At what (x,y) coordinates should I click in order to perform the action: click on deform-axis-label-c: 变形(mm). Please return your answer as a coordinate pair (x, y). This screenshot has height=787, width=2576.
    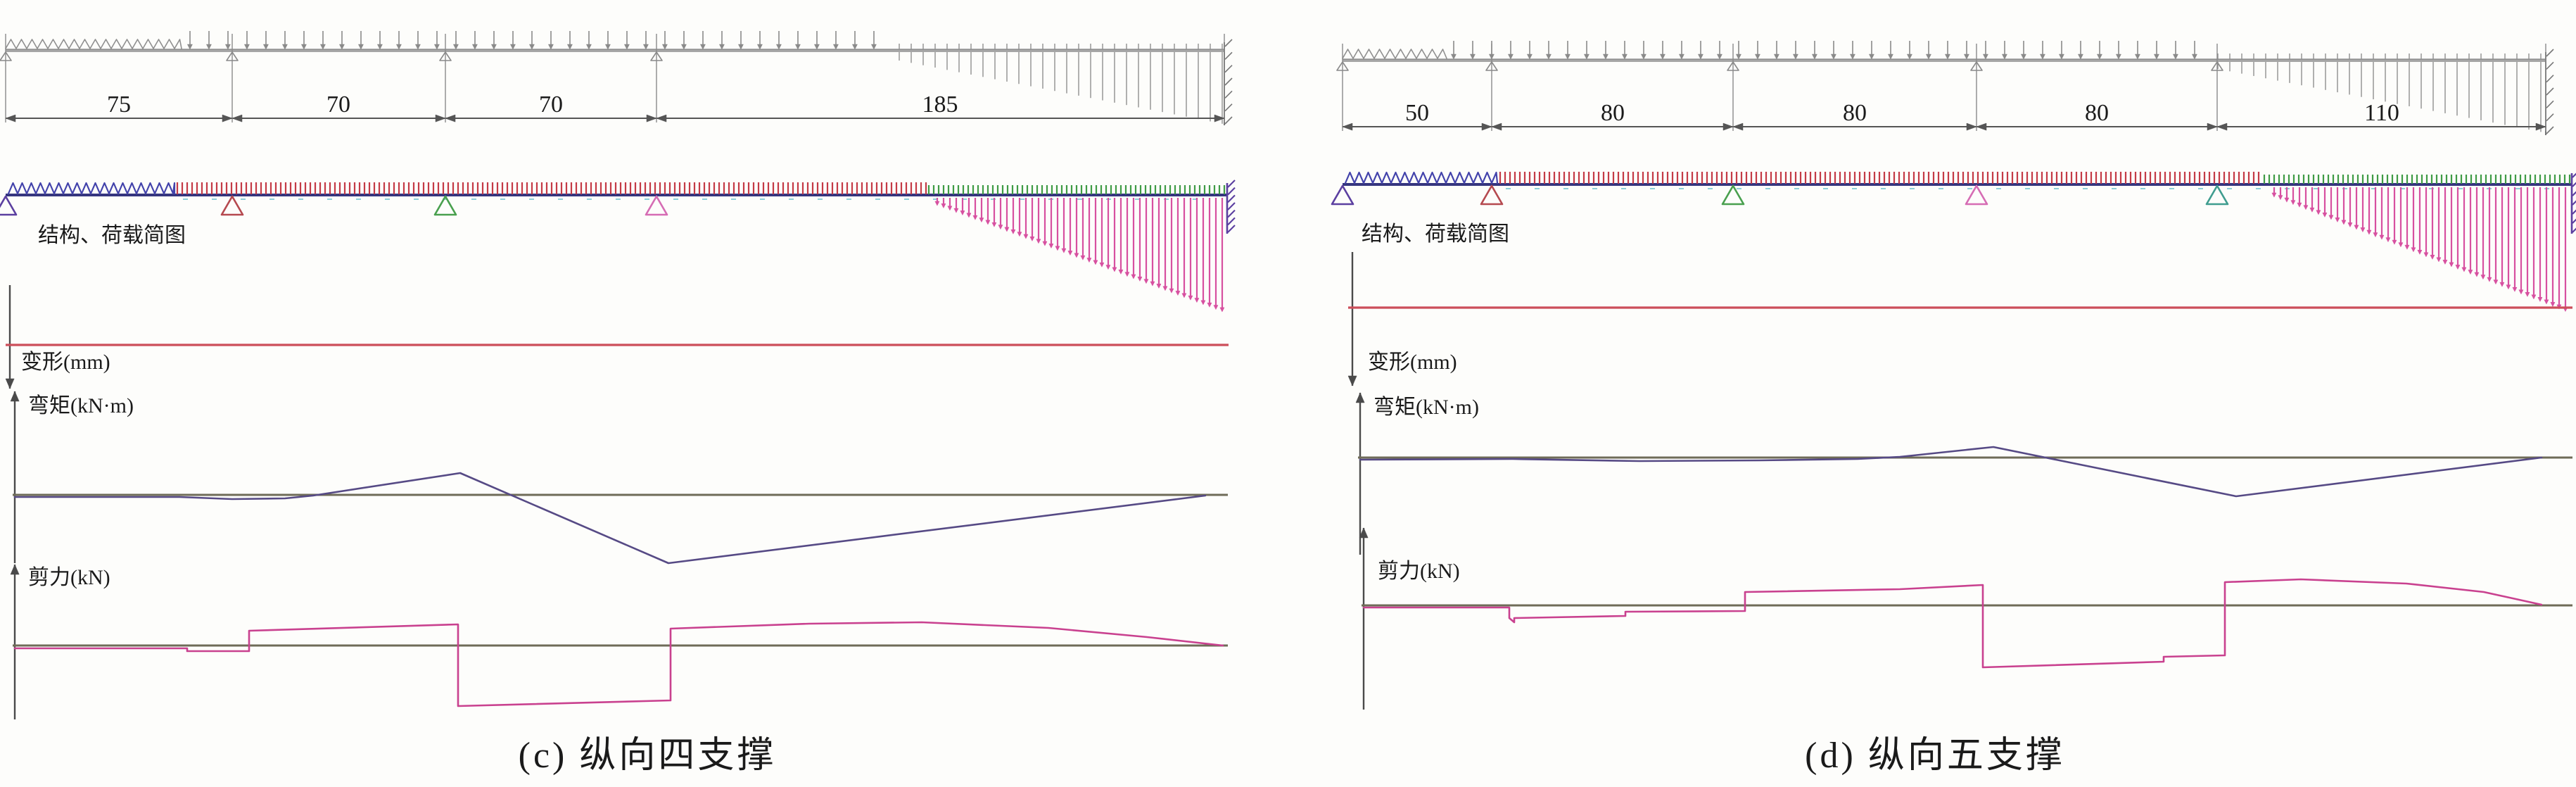
    Looking at the image, I should click on (65, 362).